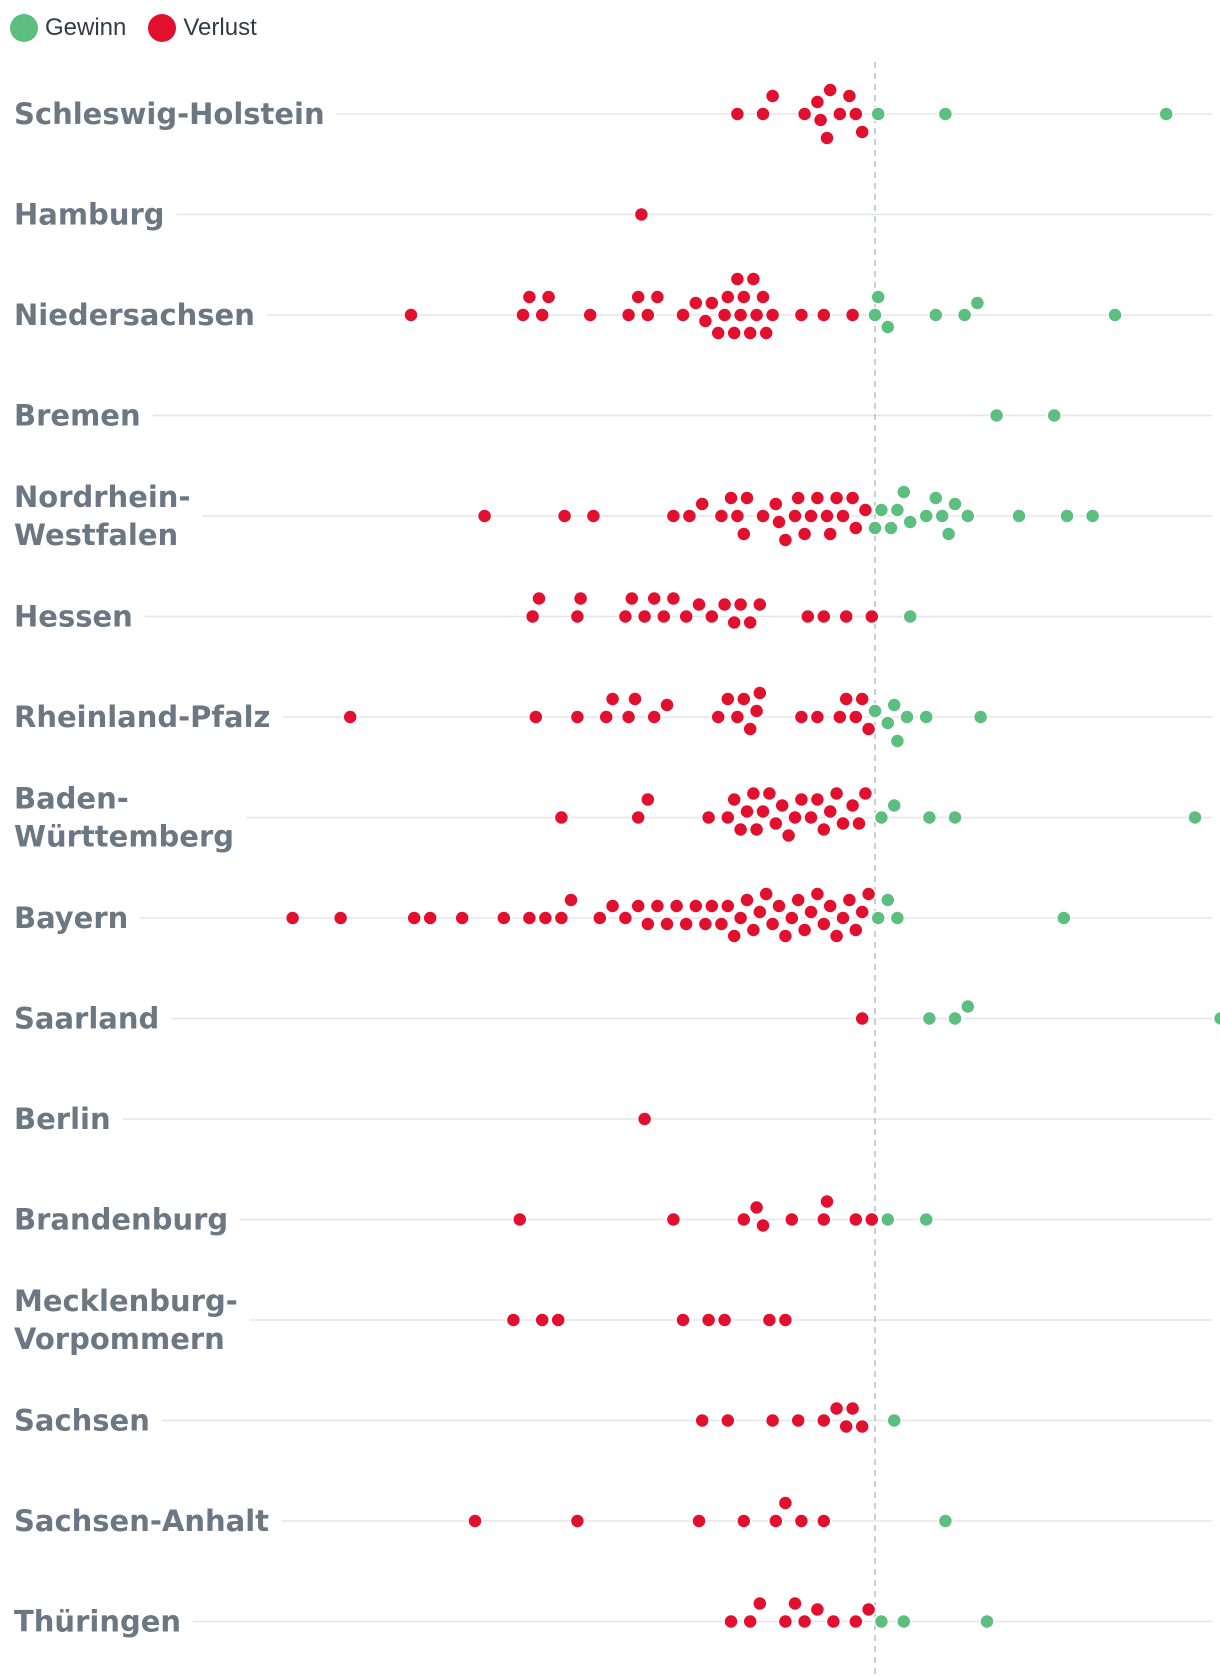  I want to click on row-label: Brandenburg, so click(121, 1220).